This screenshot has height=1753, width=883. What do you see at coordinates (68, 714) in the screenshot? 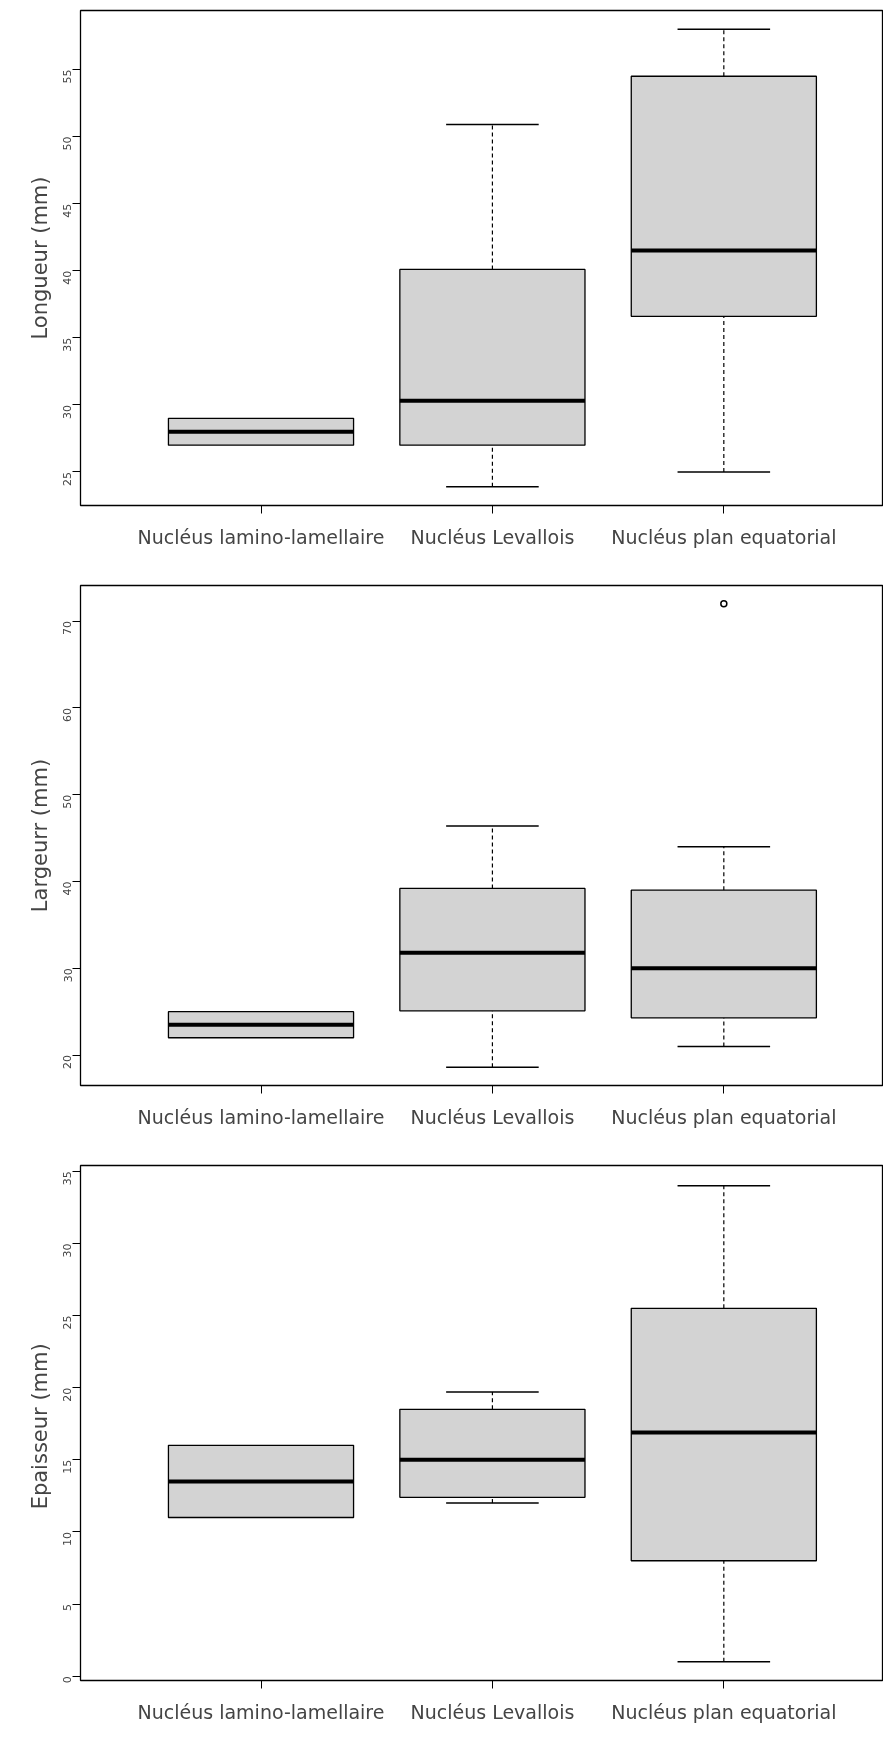
I see `y-tick-label: 60` at bounding box center [68, 714].